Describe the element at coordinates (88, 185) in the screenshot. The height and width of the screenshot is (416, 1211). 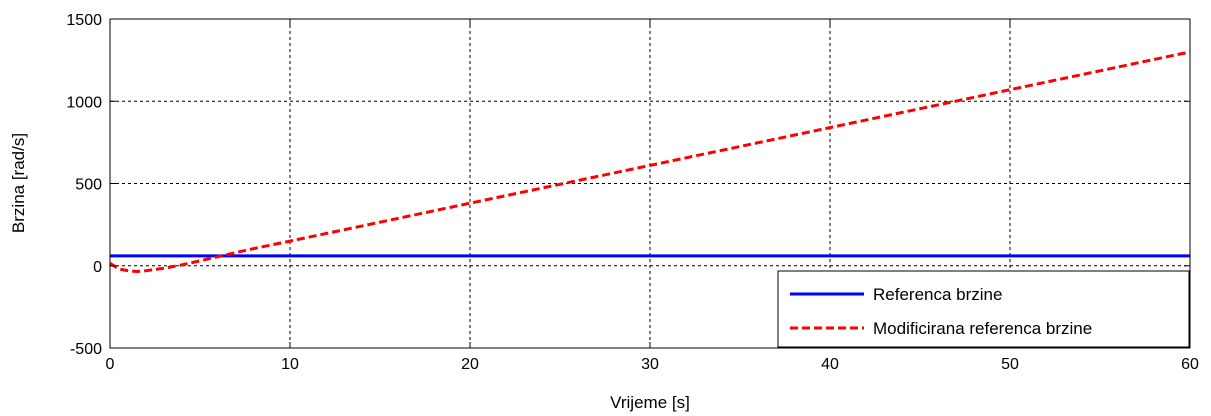
I see `y-tick-label: 500` at that location.